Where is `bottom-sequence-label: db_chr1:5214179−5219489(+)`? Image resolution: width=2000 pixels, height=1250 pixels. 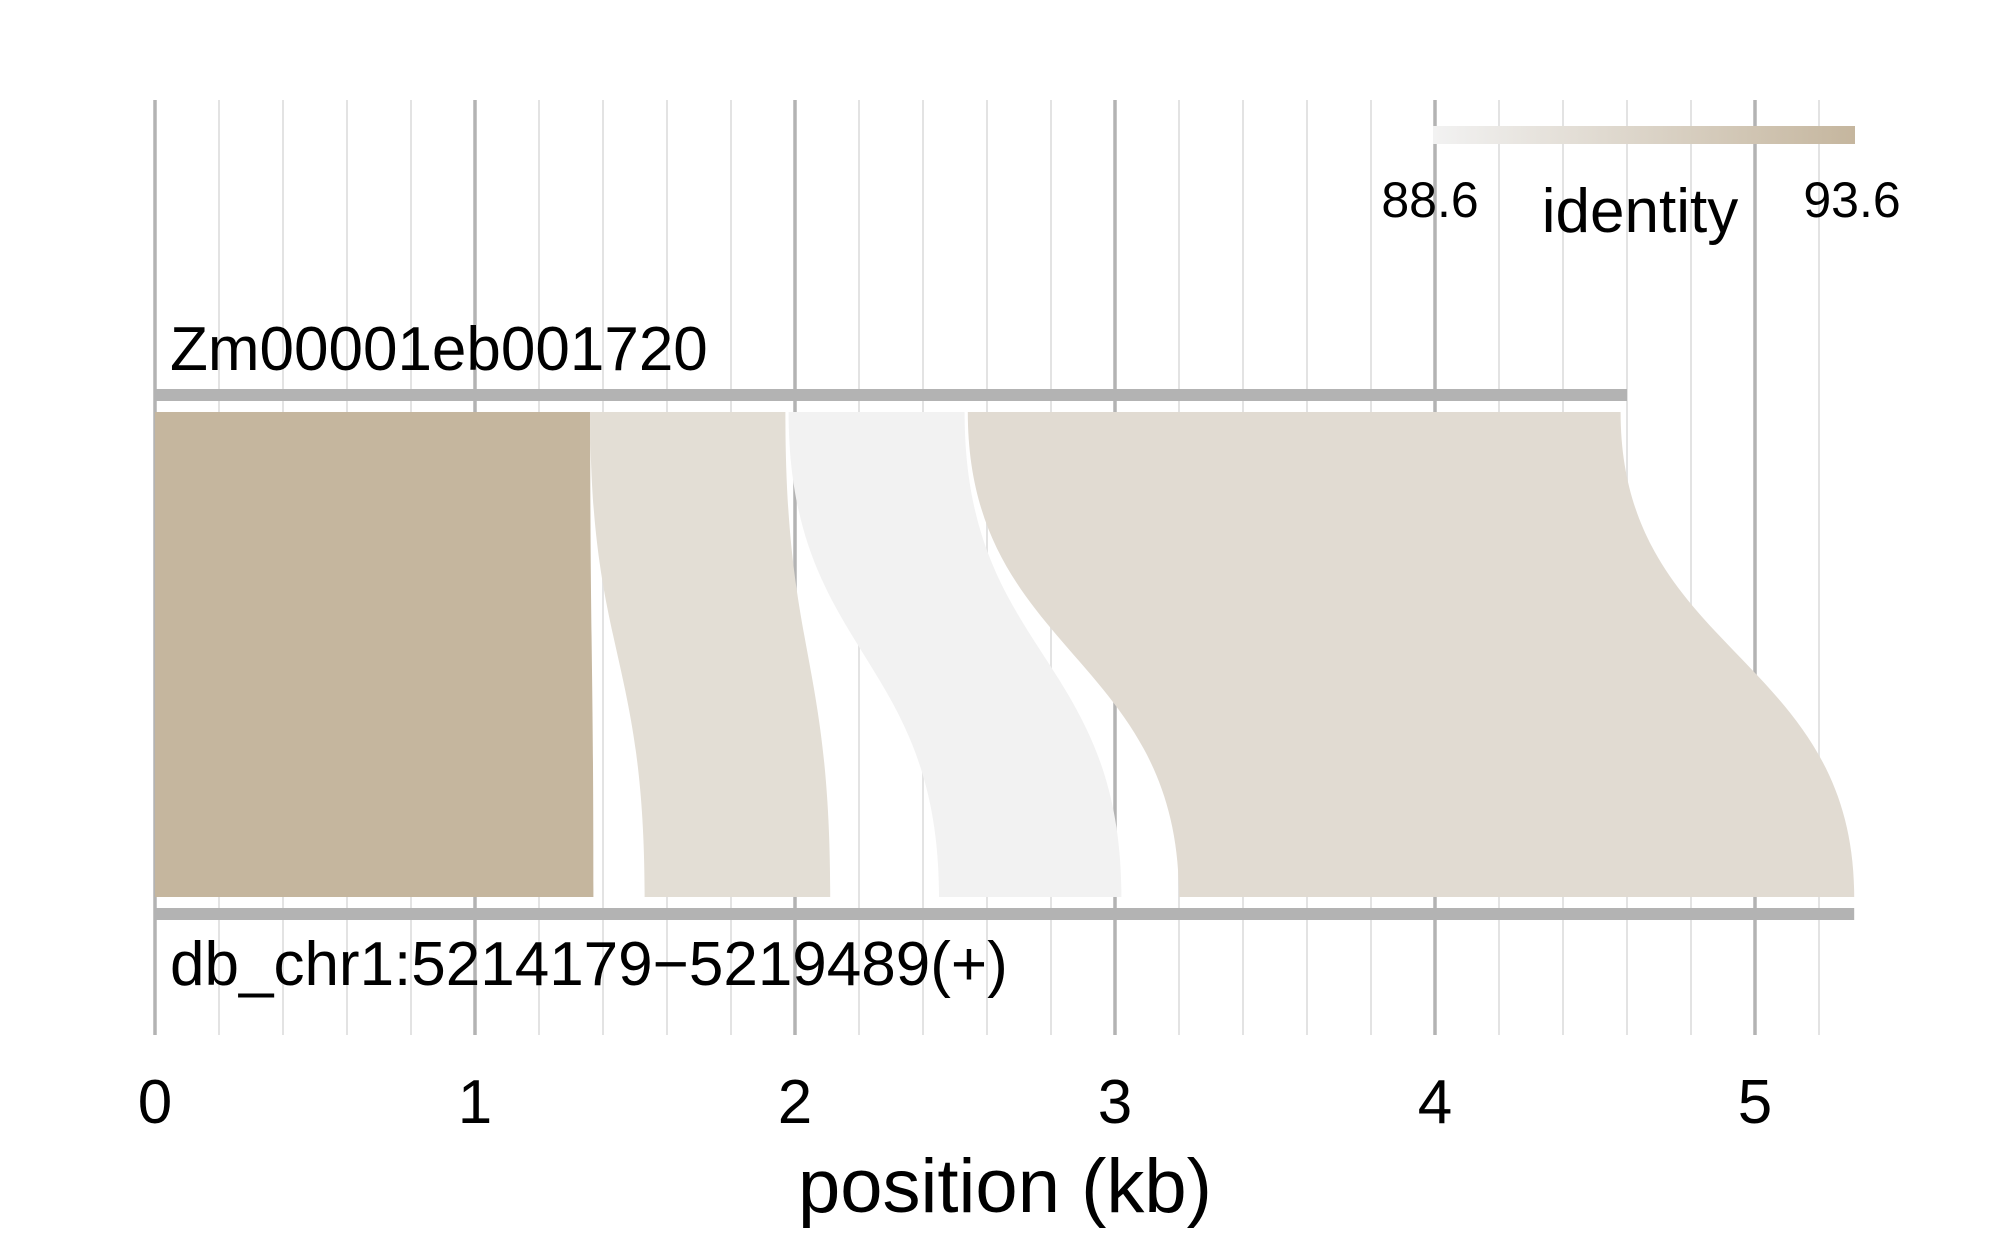
bottom-sequence-label: db_chr1:5214179−5219489(+) is located at coordinates (589, 964).